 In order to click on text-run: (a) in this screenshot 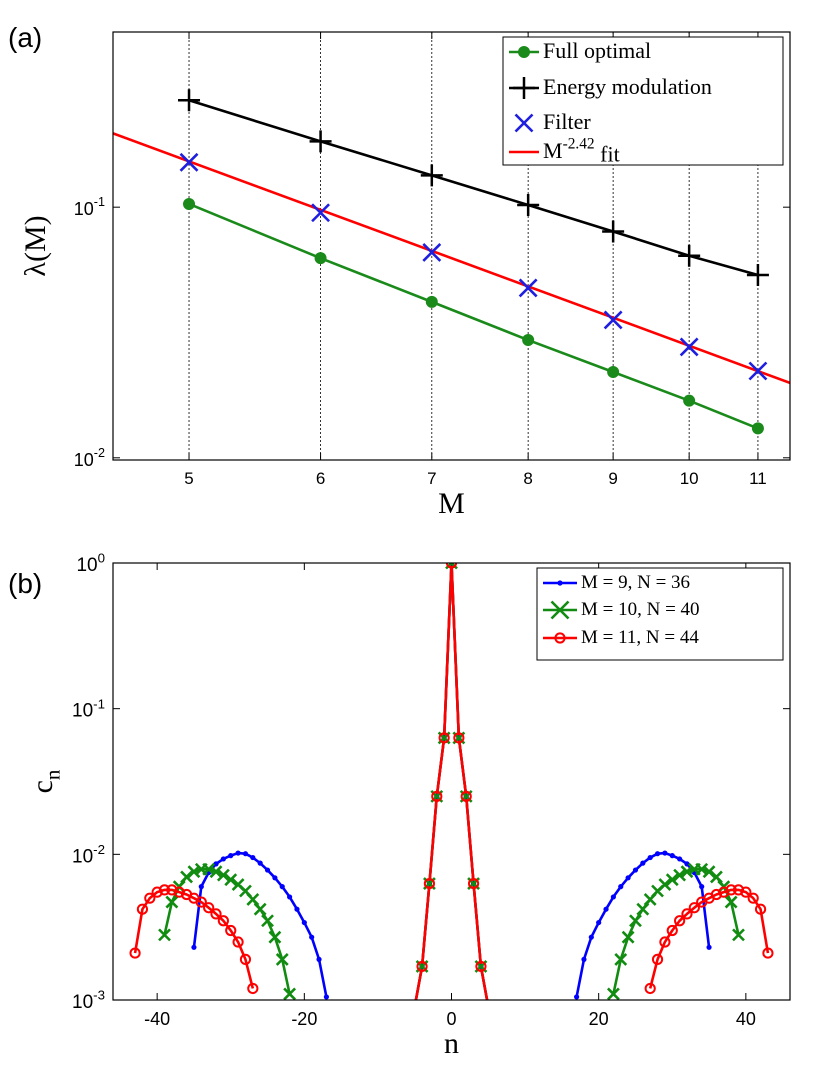, I will do `click(25, 37)`.